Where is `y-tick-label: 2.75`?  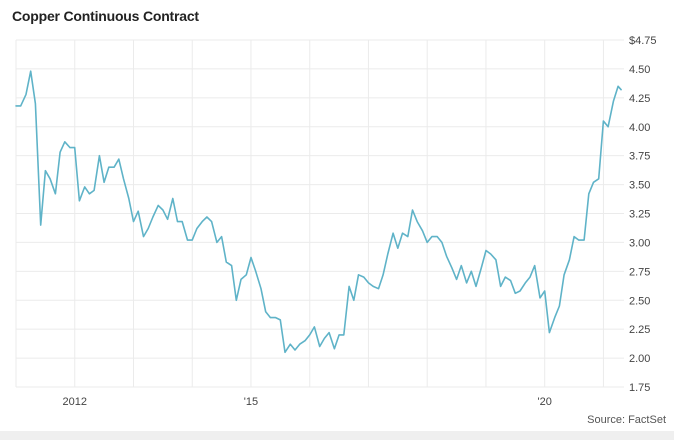 y-tick-label: 2.75 is located at coordinates (639, 272).